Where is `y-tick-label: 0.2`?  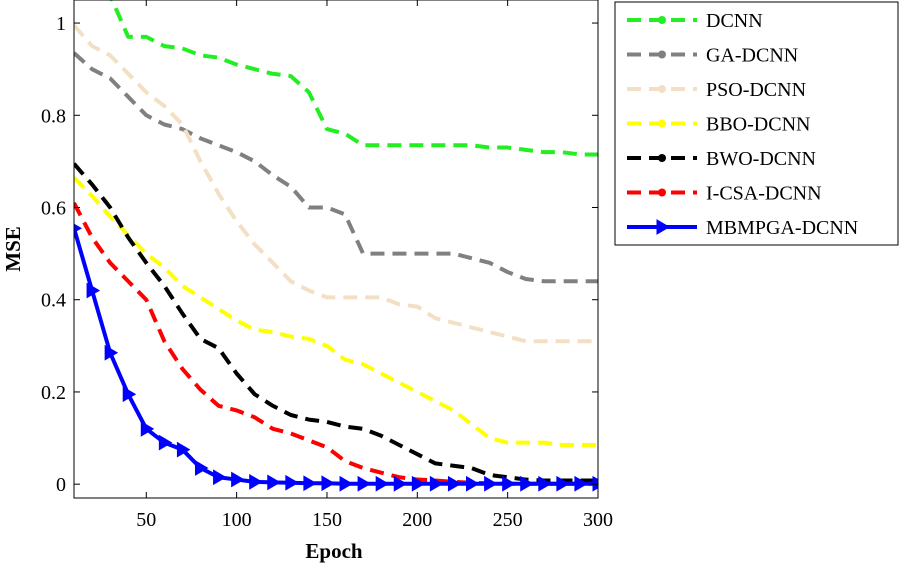 y-tick-label: 0.2 is located at coordinates (53, 393).